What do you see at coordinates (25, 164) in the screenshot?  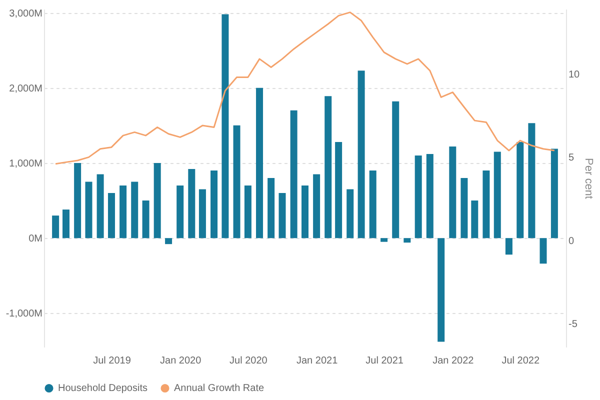 I see `y-tick-label: 1,000M` at bounding box center [25, 164].